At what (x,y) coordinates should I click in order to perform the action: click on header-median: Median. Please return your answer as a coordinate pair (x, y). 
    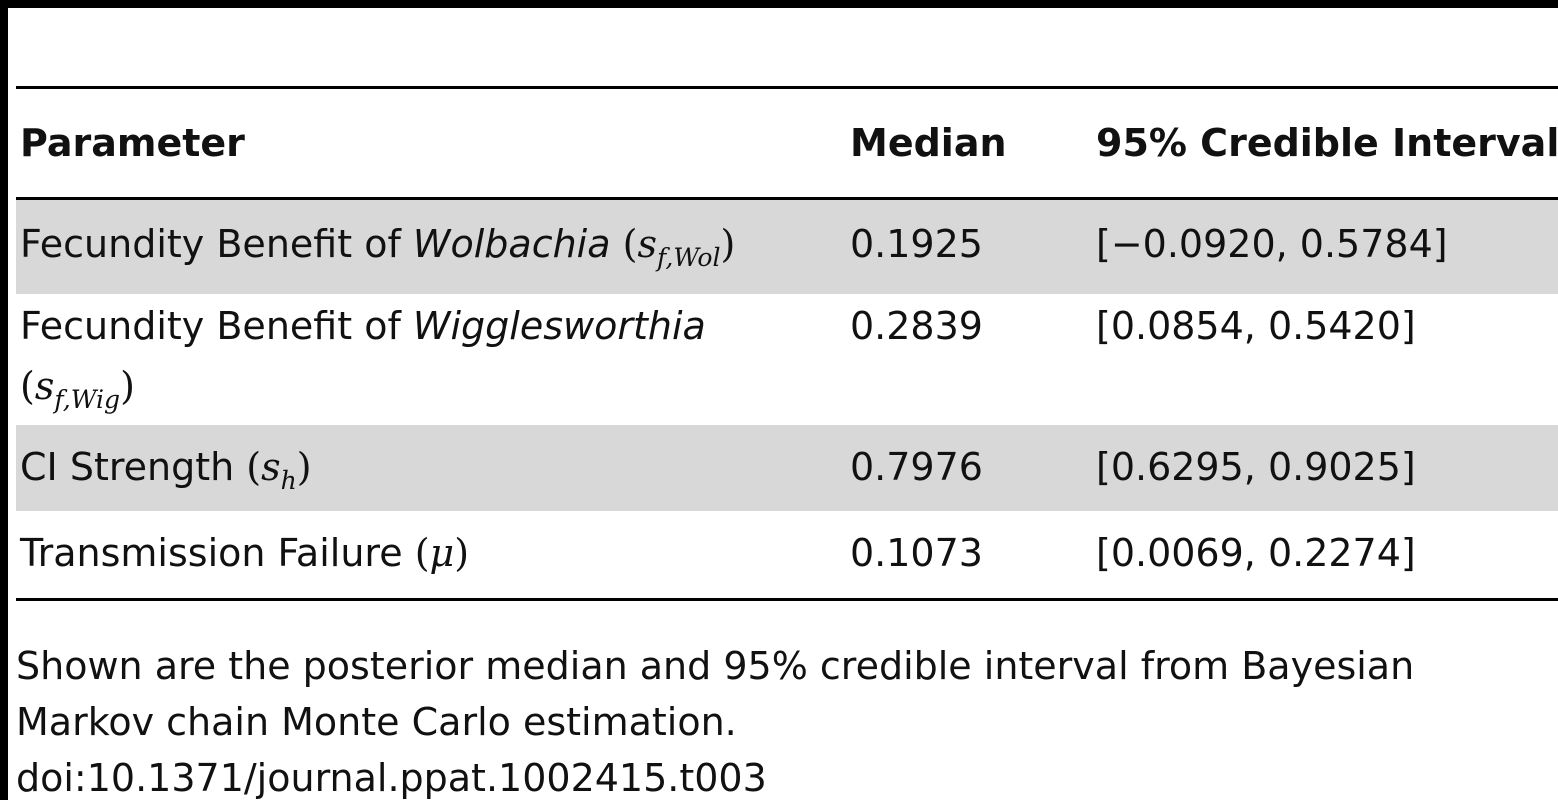
    Looking at the image, I should click on (928, 143).